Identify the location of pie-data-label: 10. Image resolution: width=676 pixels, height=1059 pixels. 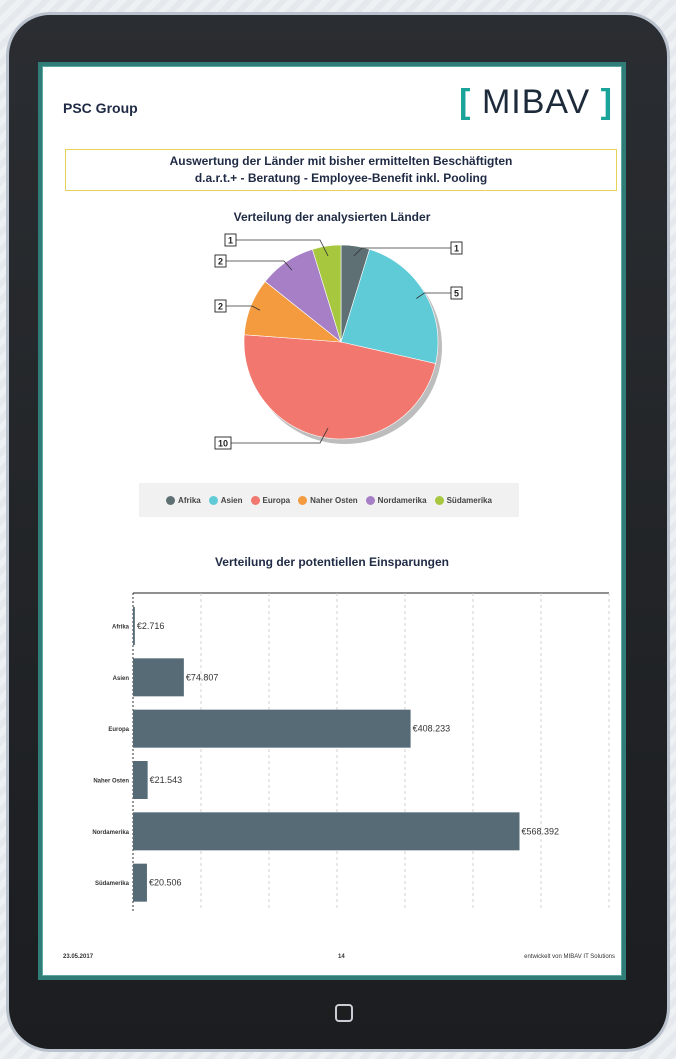
(223, 444).